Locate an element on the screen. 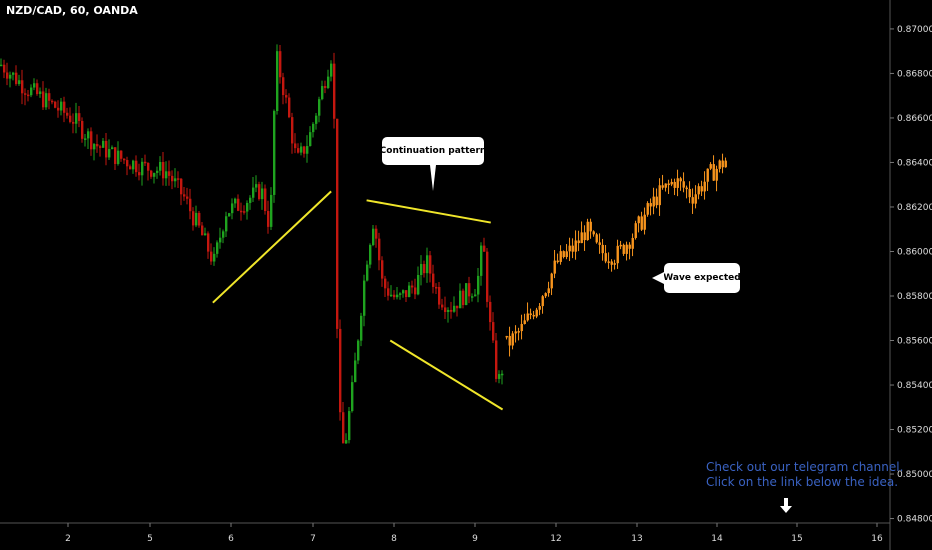 The image size is (932, 550). time-tick-label: 12 is located at coordinates (555, 539).